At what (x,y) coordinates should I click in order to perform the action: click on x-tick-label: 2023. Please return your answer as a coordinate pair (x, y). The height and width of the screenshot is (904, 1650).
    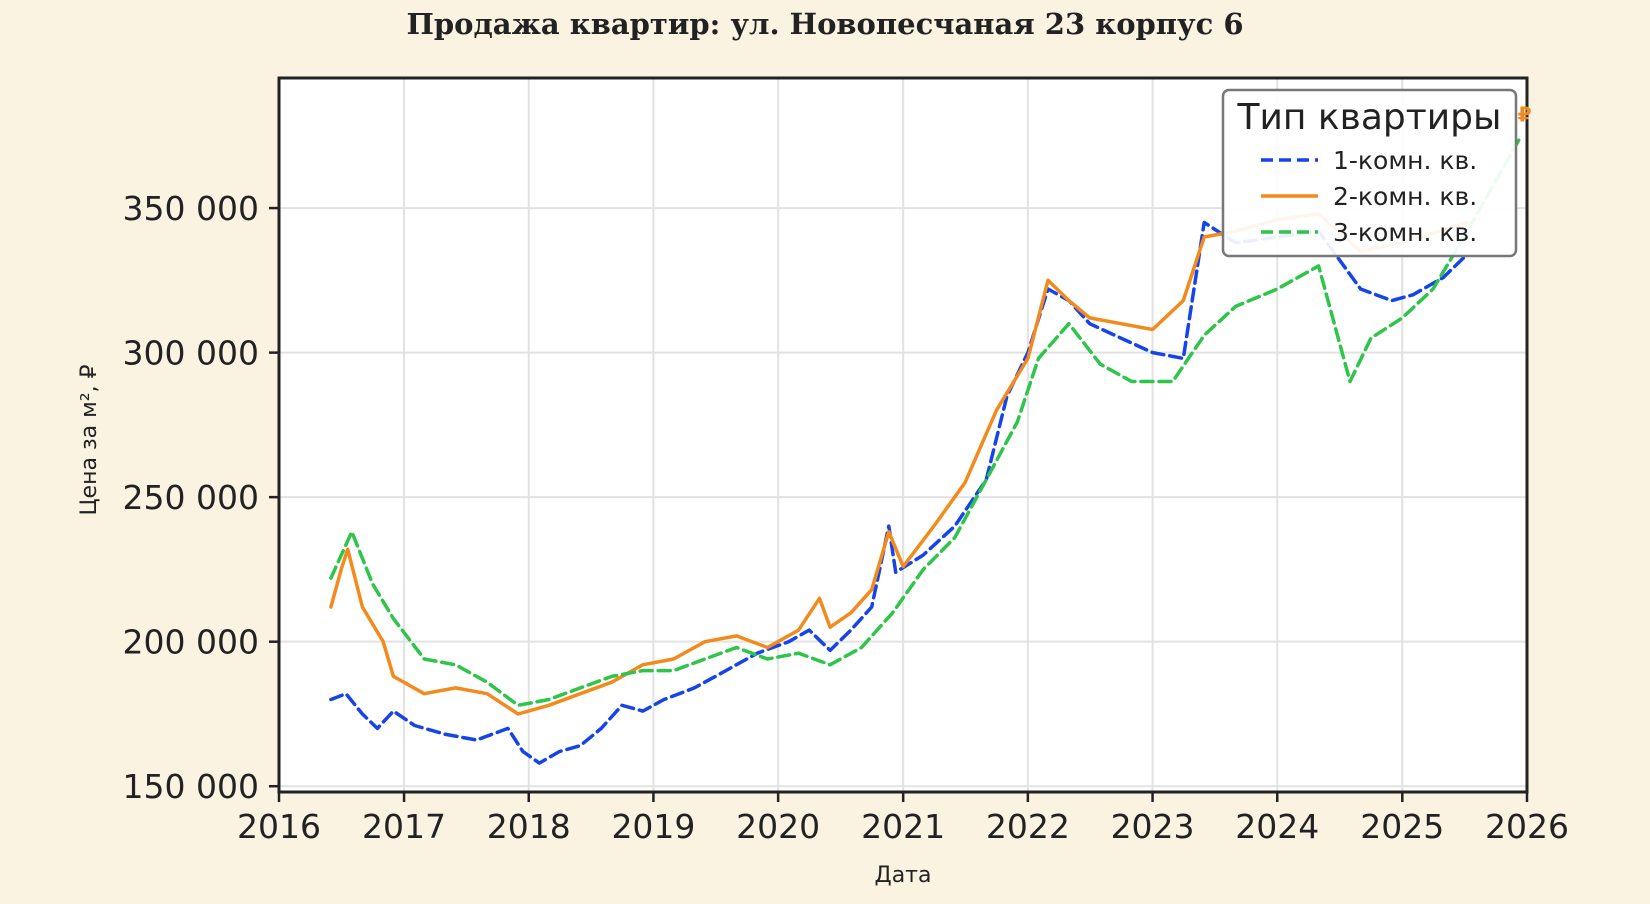
    Looking at the image, I should click on (1153, 826).